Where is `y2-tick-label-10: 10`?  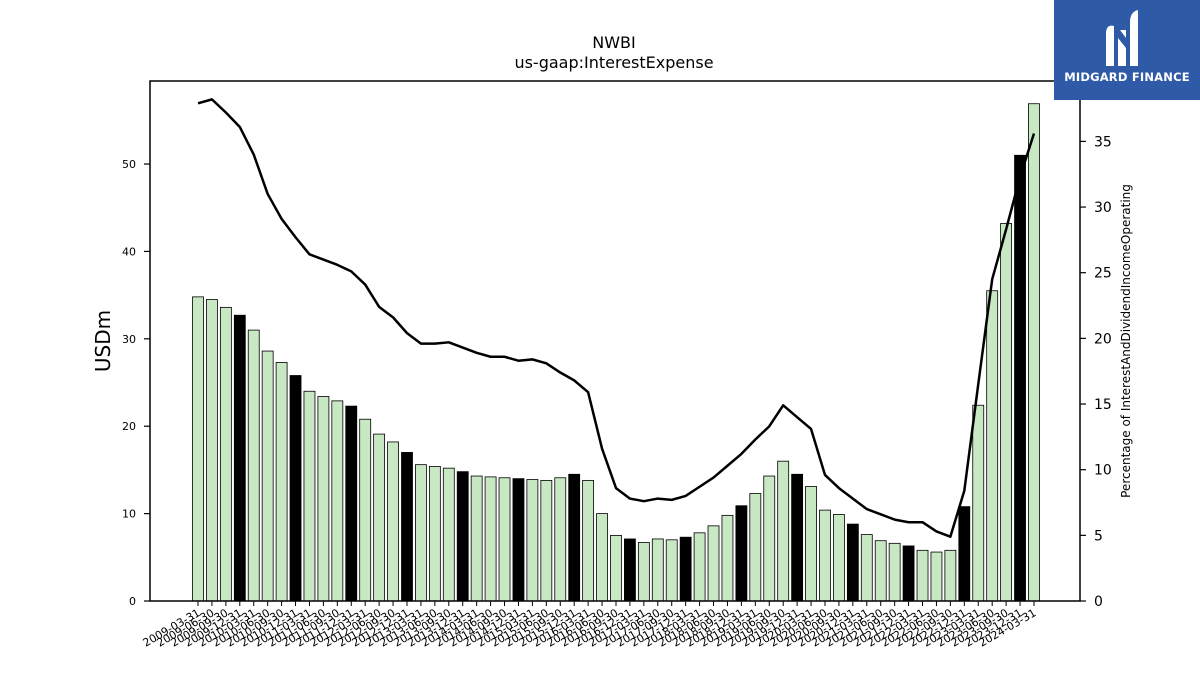 y2-tick-label-10: 10 is located at coordinates (1103, 471).